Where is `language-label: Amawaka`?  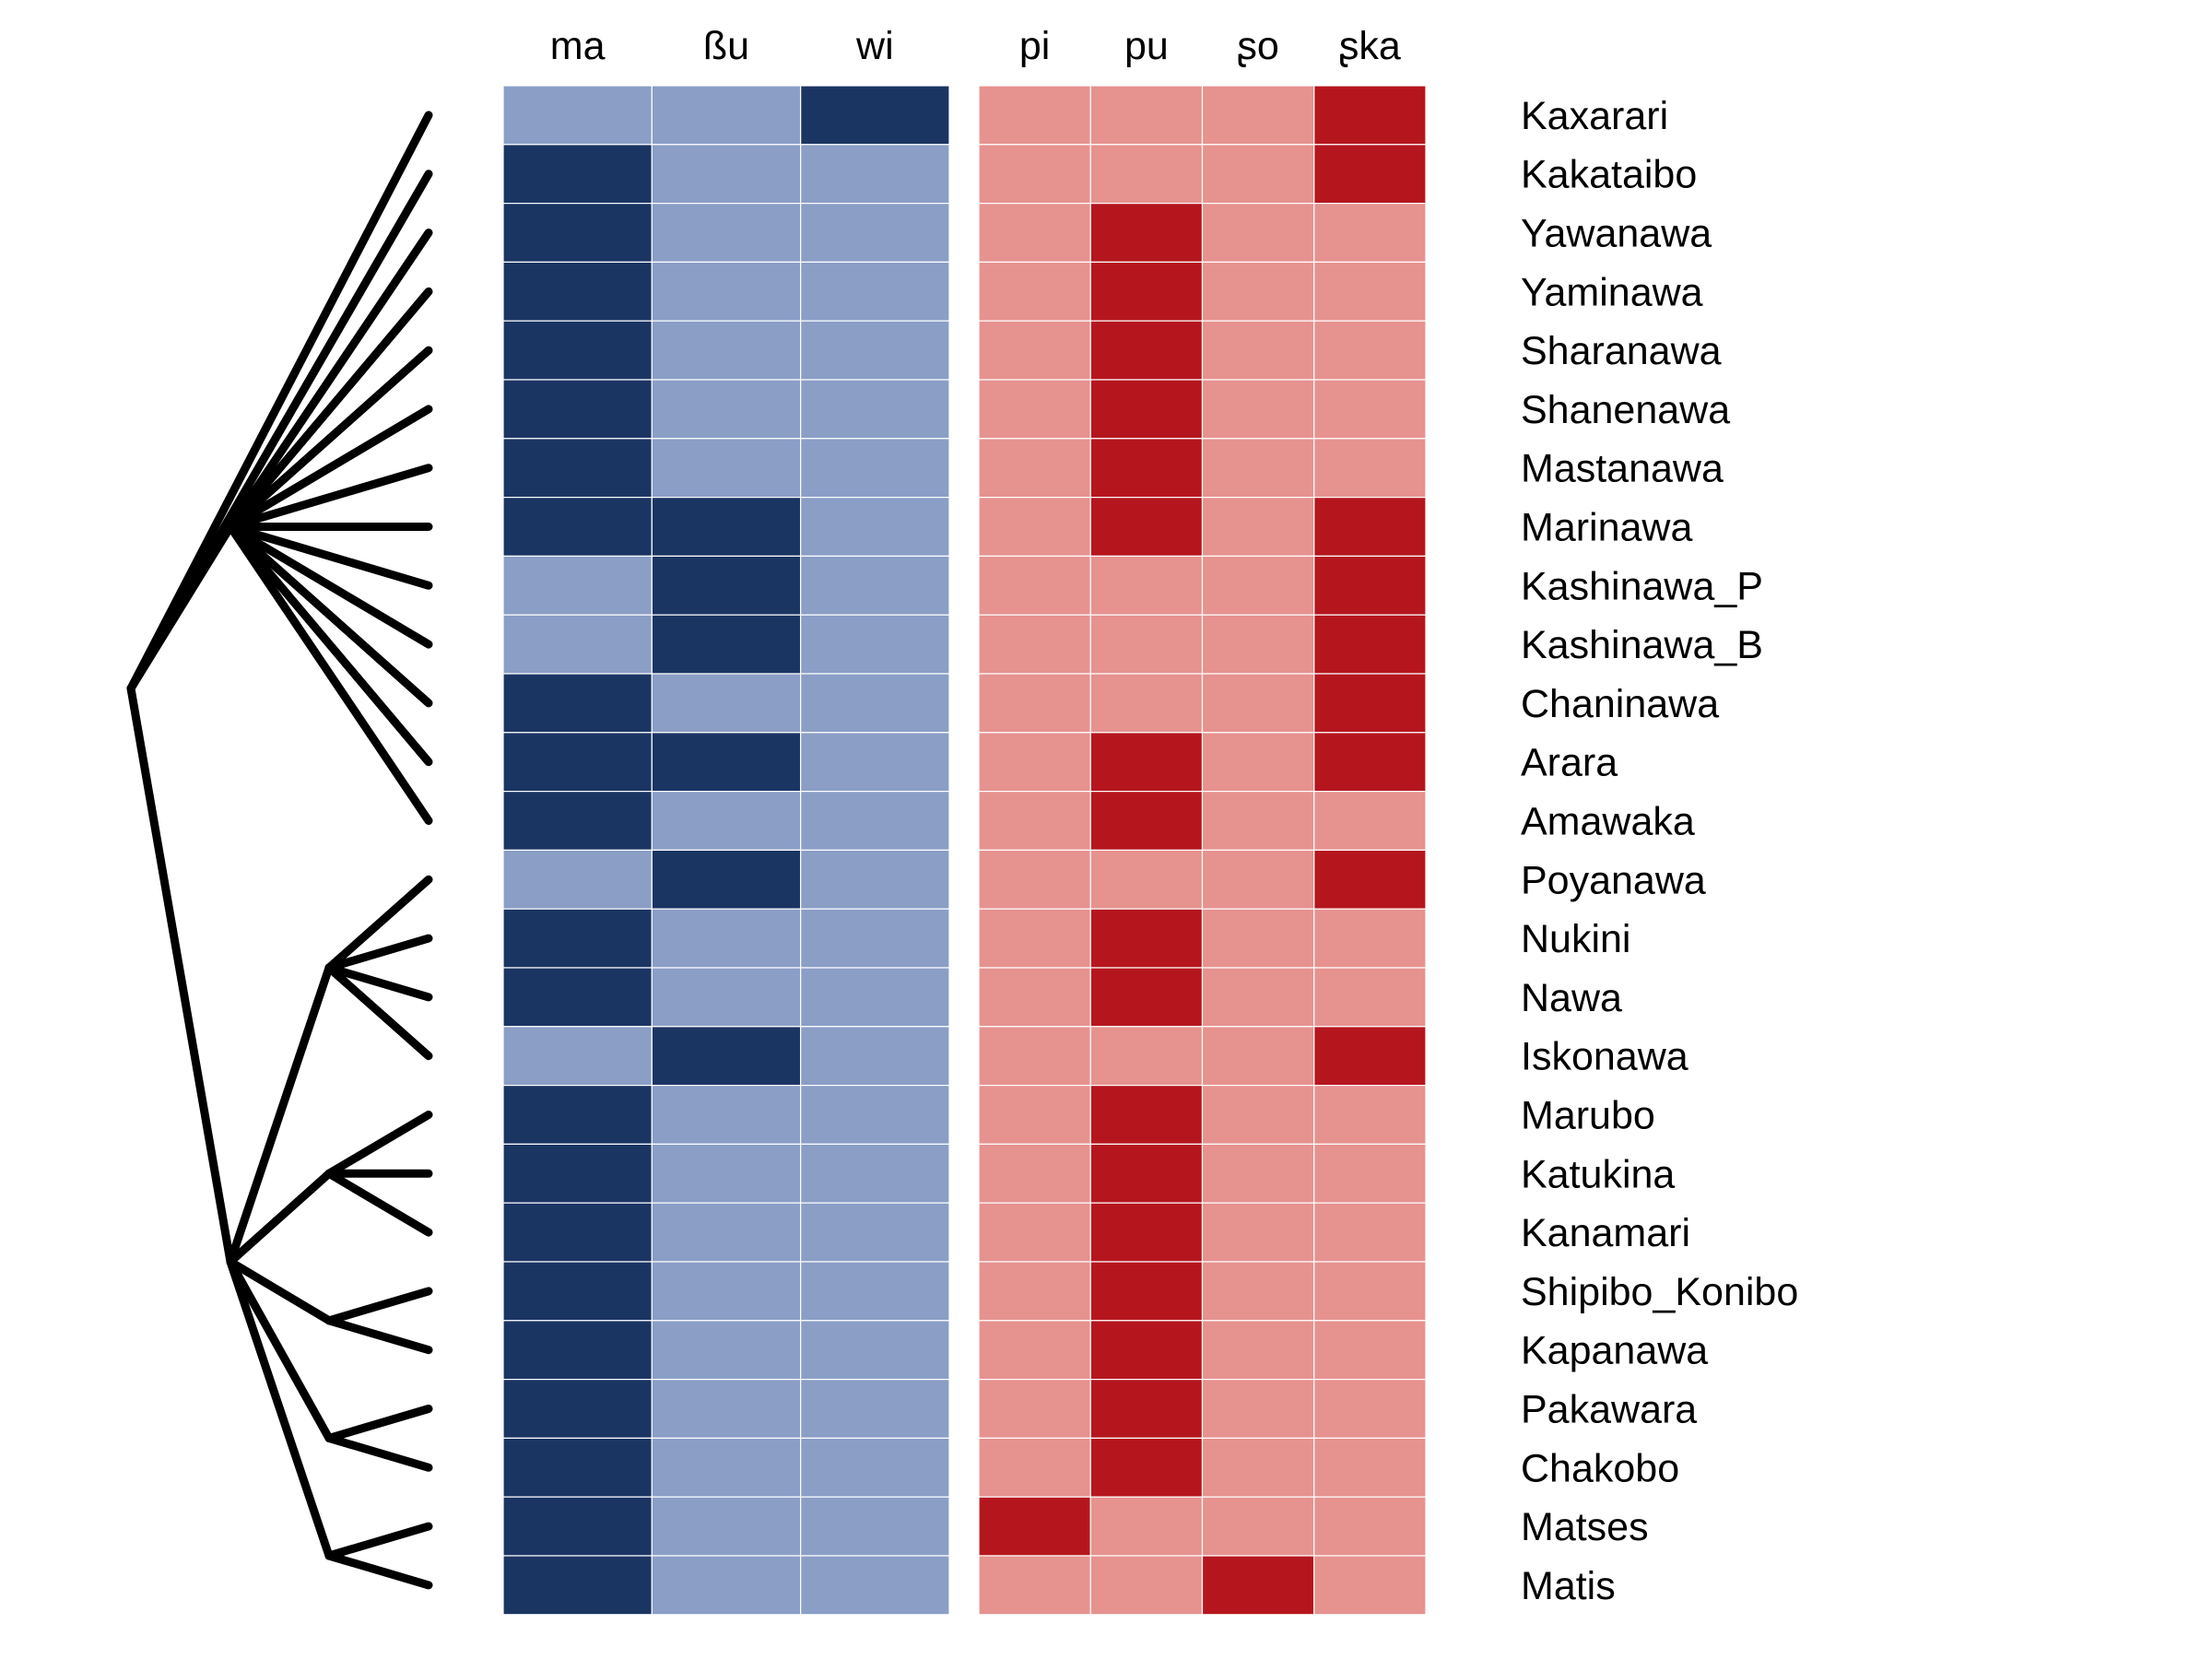 language-label: Amawaka is located at coordinates (1608, 822).